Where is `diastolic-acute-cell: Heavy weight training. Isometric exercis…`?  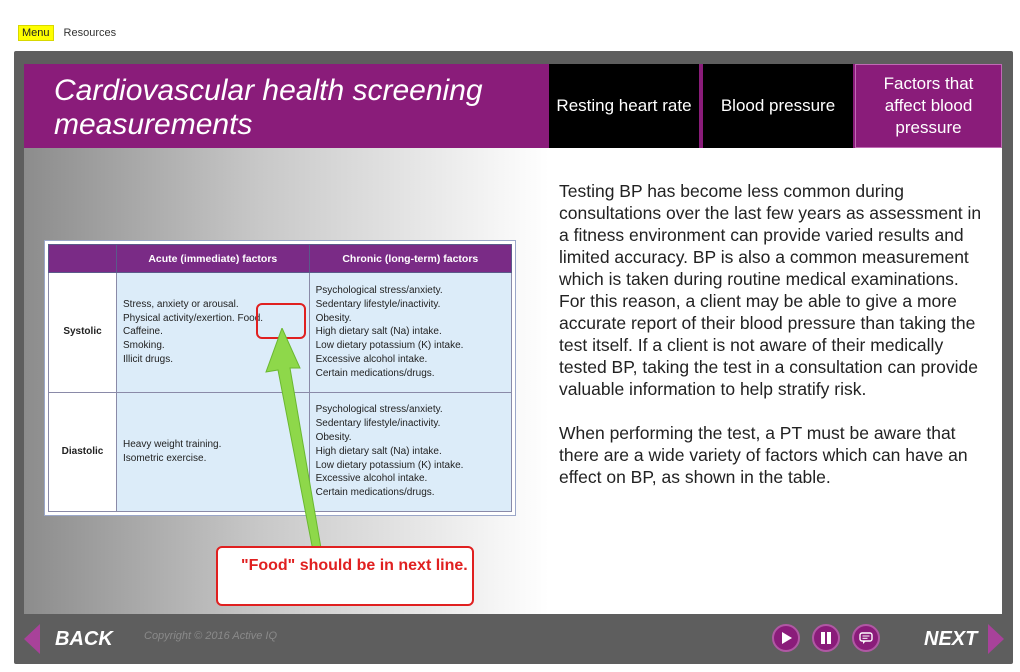
diastolic-acute-cell: Heavy weight training. Isometric exercis… is located at coordinates (213, 451).